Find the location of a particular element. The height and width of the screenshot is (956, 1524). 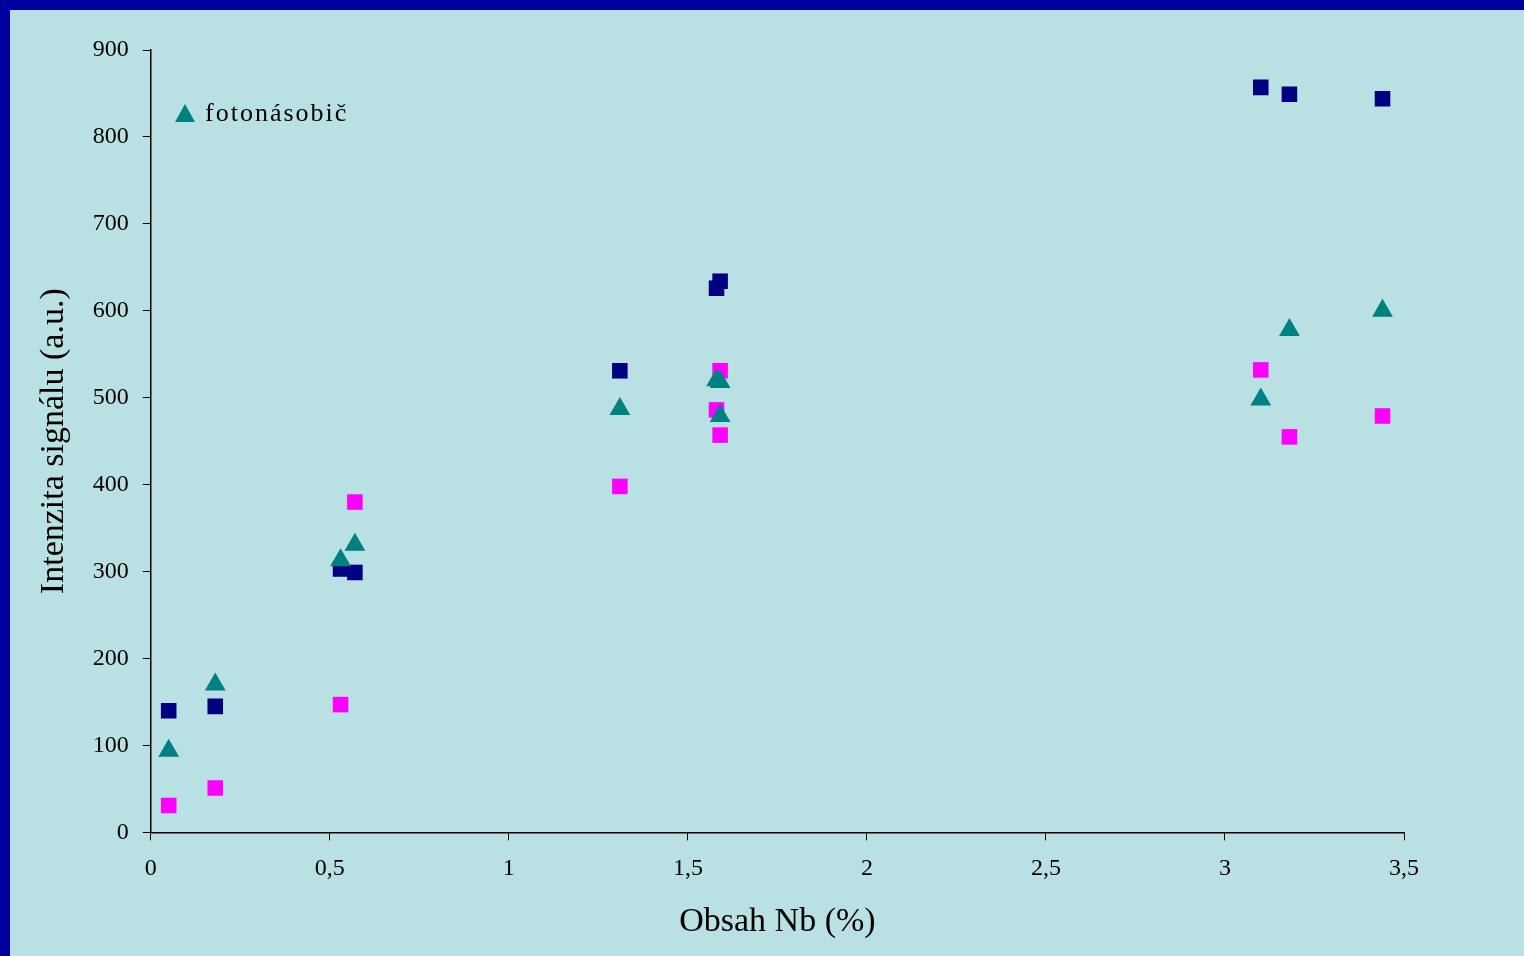

x-tick-label: 2 is located at coordinates (866, 867).